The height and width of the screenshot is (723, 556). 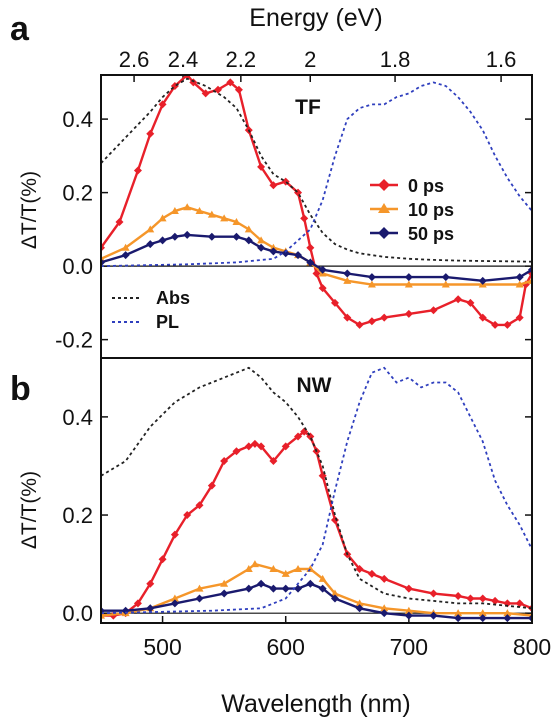 What do you see at coordinates (162, 647) in the screenshot?
I see `x-tick-label: 500` at bounding box center [162, 647].